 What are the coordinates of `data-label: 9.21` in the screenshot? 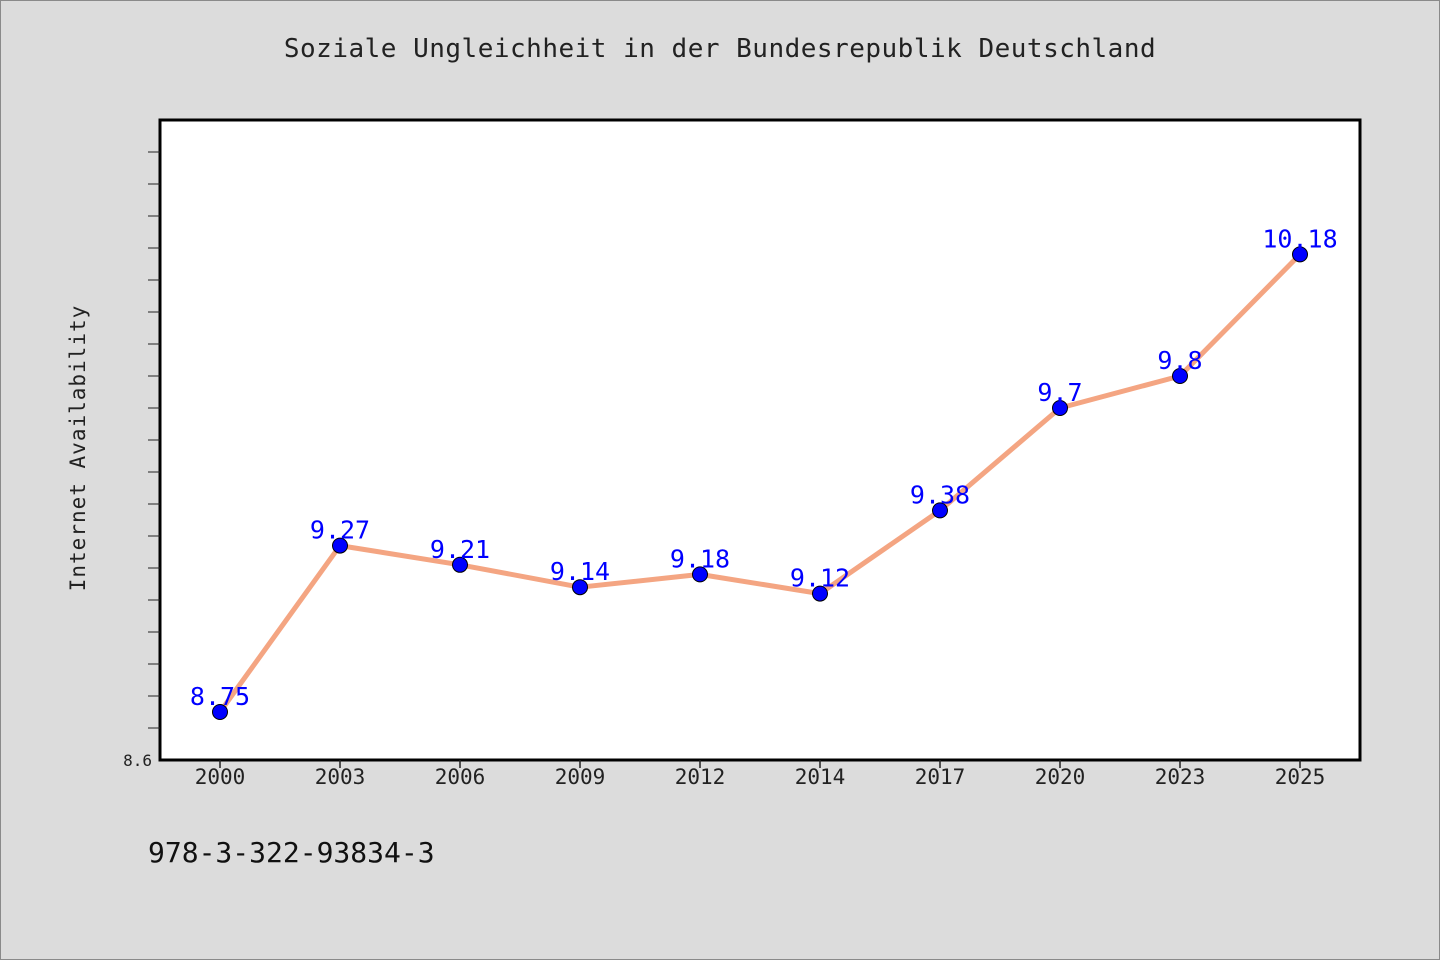 It's located at (460, 549).